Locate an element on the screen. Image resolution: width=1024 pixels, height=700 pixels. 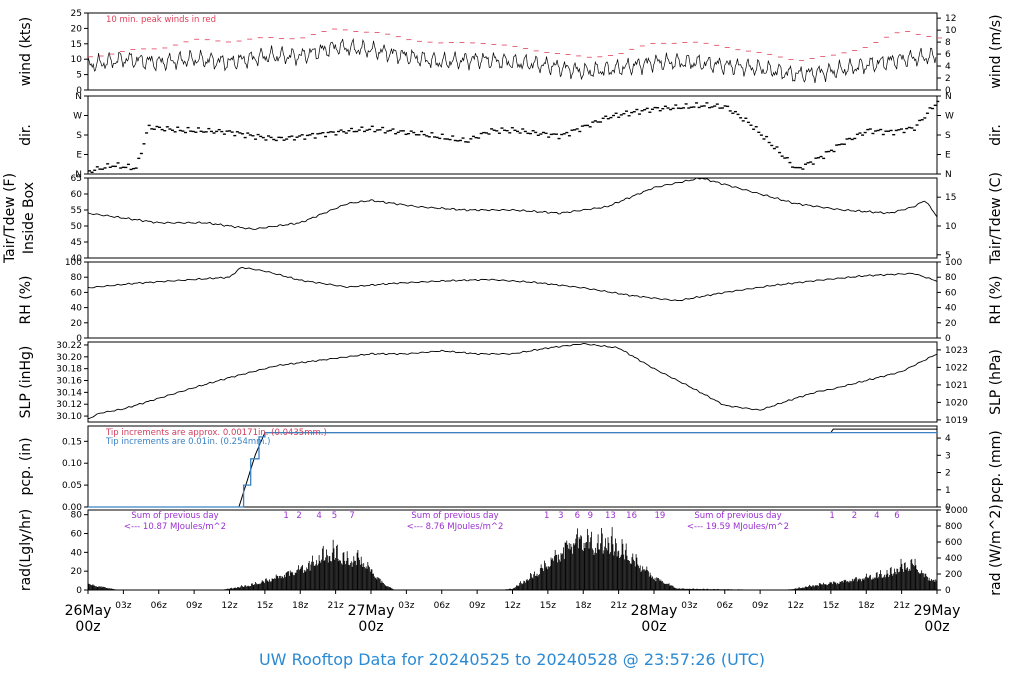
y-tick-label-left: 50 is located at coordinates (77, 227).